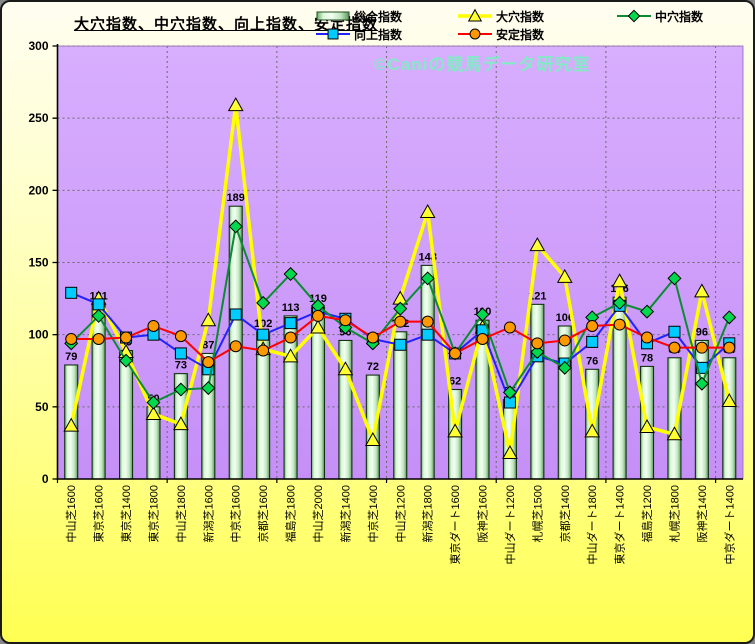  I want to click on x-category-label: 中山ダート1200, so click(510, 524).